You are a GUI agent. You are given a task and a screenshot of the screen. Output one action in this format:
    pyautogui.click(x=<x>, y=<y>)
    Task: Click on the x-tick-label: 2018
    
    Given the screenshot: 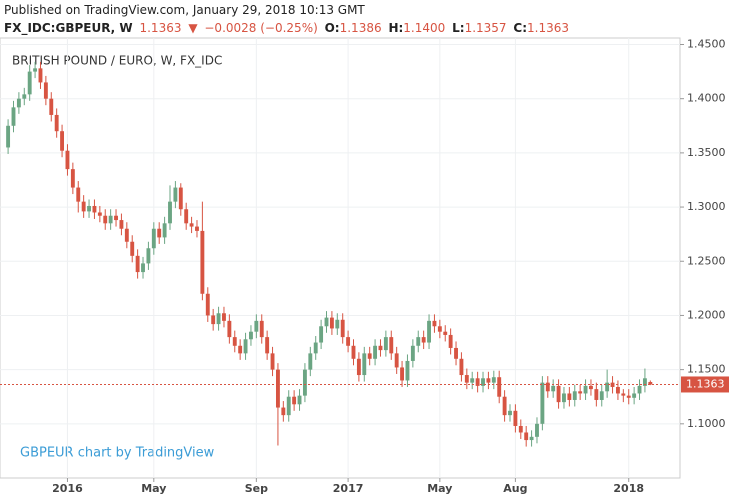 What is the action you would take?
    pyautogui.click(x=628, y=488)
    